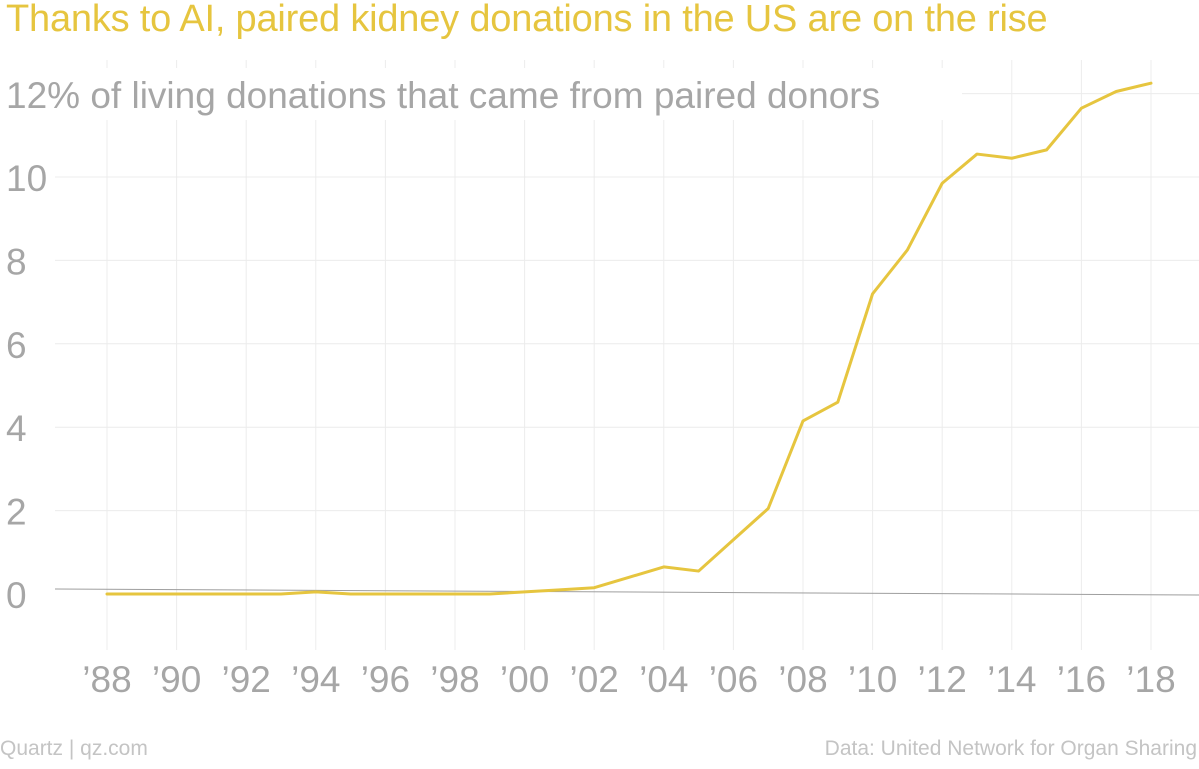  What do you see at coordinates (1011, 679) in the screenshot?
I see `x-tick-label: ’14` at bounding box center [1011, 679].